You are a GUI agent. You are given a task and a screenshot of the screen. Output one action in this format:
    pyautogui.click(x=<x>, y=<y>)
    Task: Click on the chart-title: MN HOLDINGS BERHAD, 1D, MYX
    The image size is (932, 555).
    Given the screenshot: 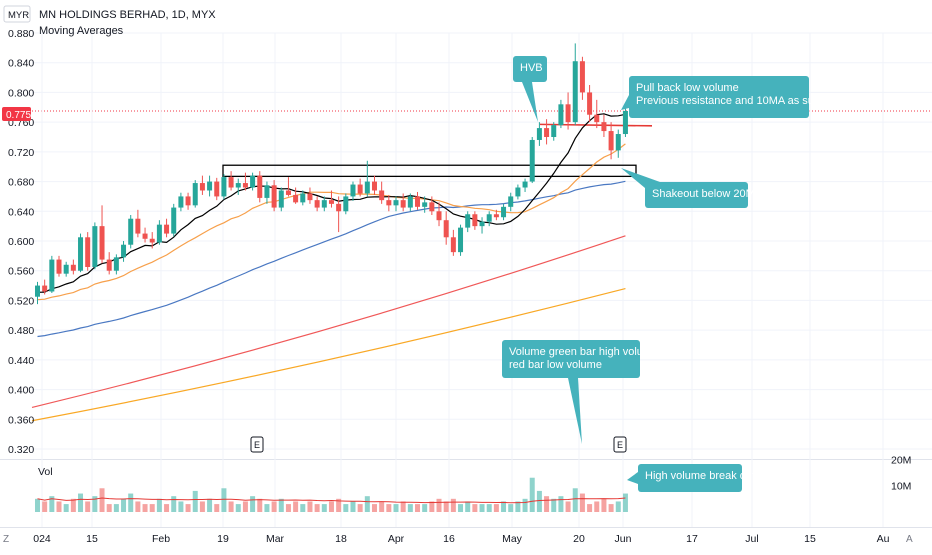 What is the action you would take?
    pyautogui.click(x=127, y=15)
    